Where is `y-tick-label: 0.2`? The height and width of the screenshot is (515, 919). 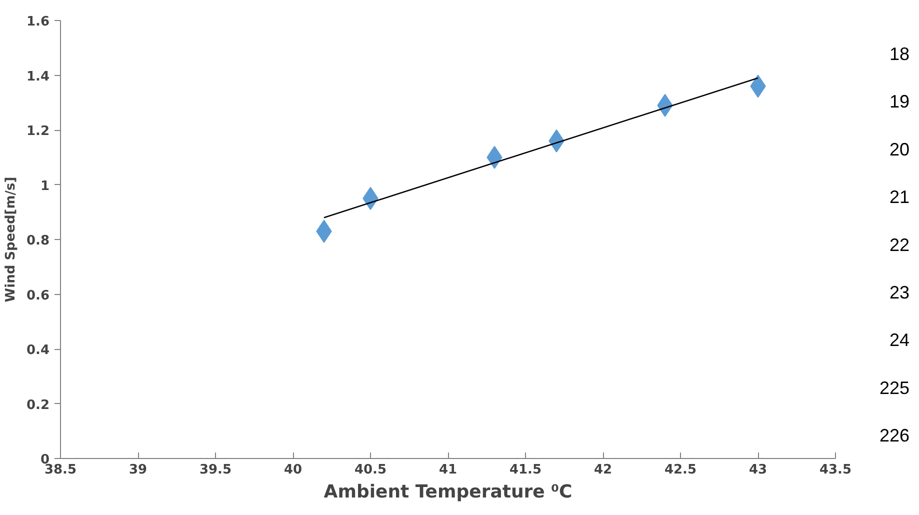 y-tick-label: 0.2 is located at coordinates (38, 405).